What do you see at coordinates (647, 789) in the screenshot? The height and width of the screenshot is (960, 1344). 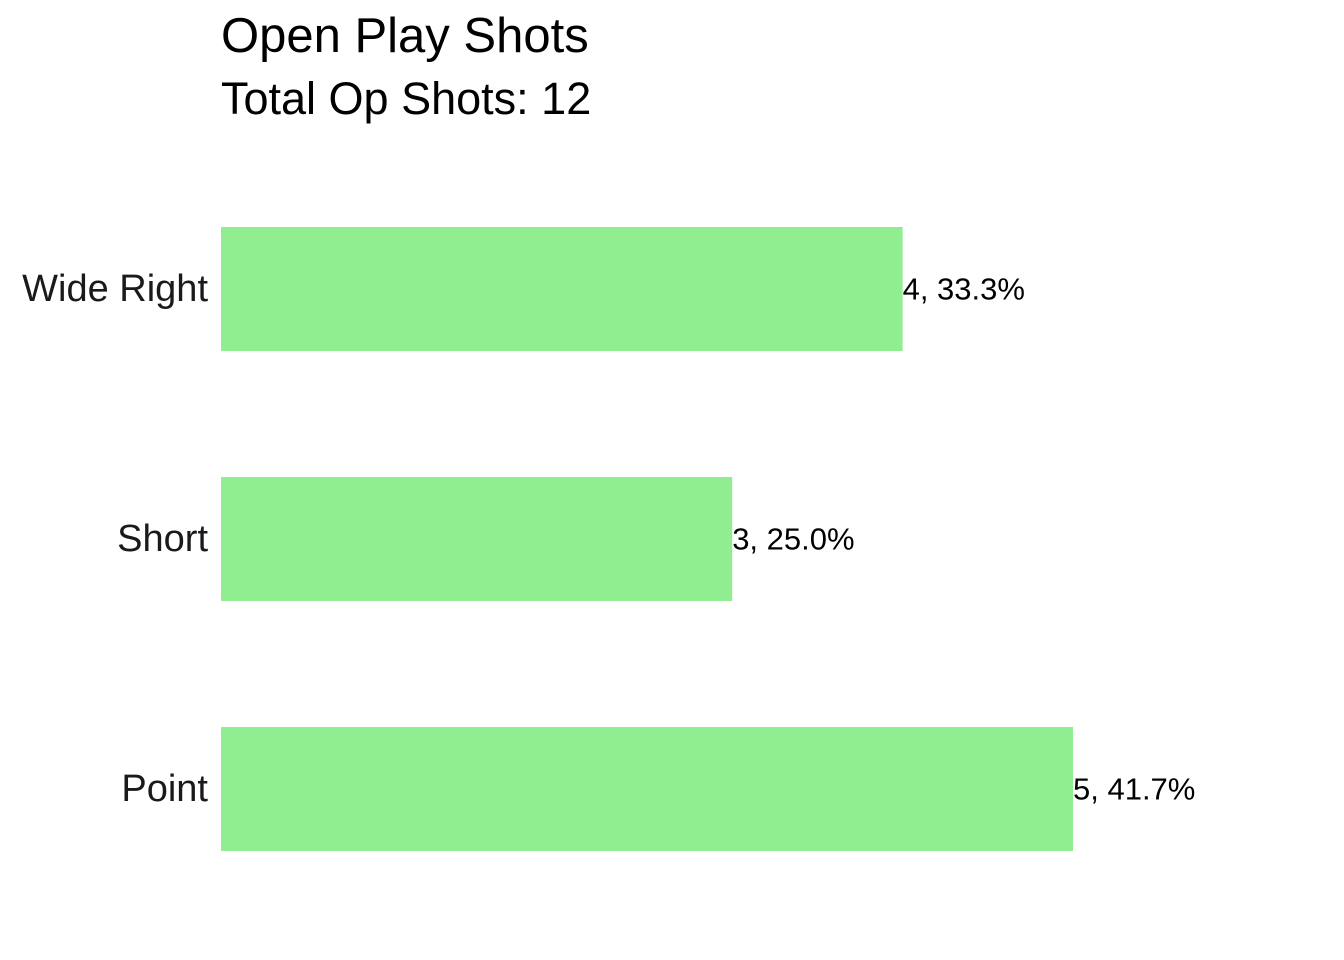 I see `bar-point` at bounding box center [647, 789].